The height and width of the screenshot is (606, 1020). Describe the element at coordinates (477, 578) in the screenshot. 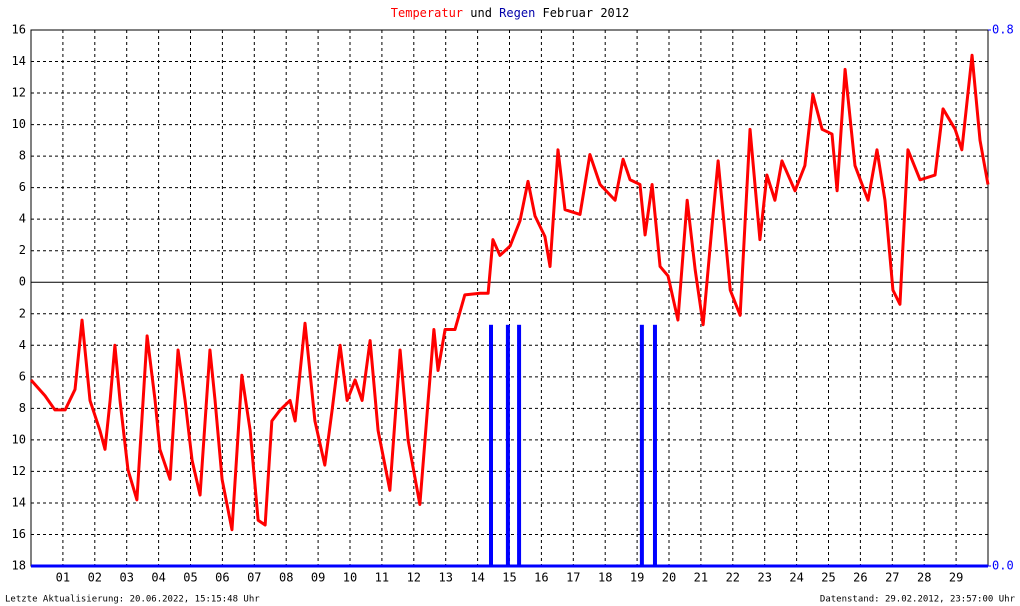

I see `x-tick-label: 14` at that location.